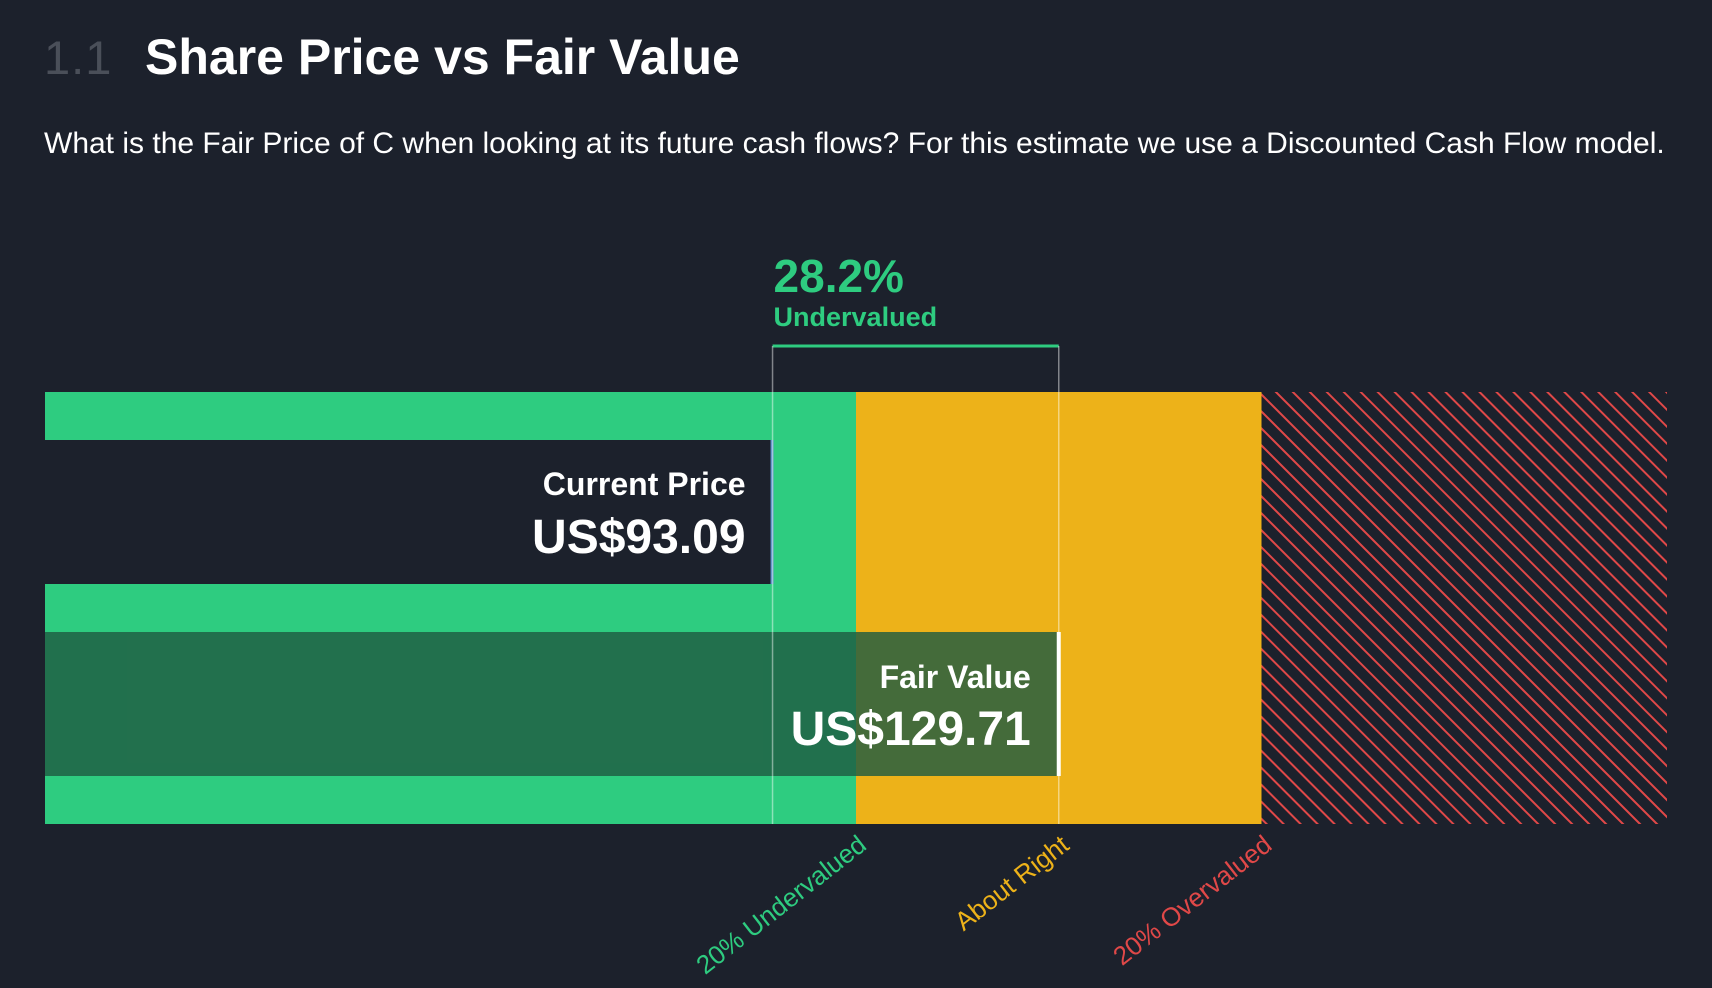  What do you see at coordinates (552, 704) in the screenshot?
I see `fair-value-box` at bounding box center [552, 704].